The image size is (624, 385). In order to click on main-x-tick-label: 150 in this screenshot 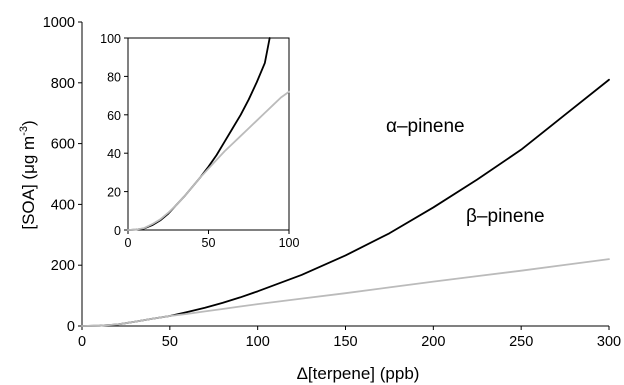, I will do `click(345, 342)`.